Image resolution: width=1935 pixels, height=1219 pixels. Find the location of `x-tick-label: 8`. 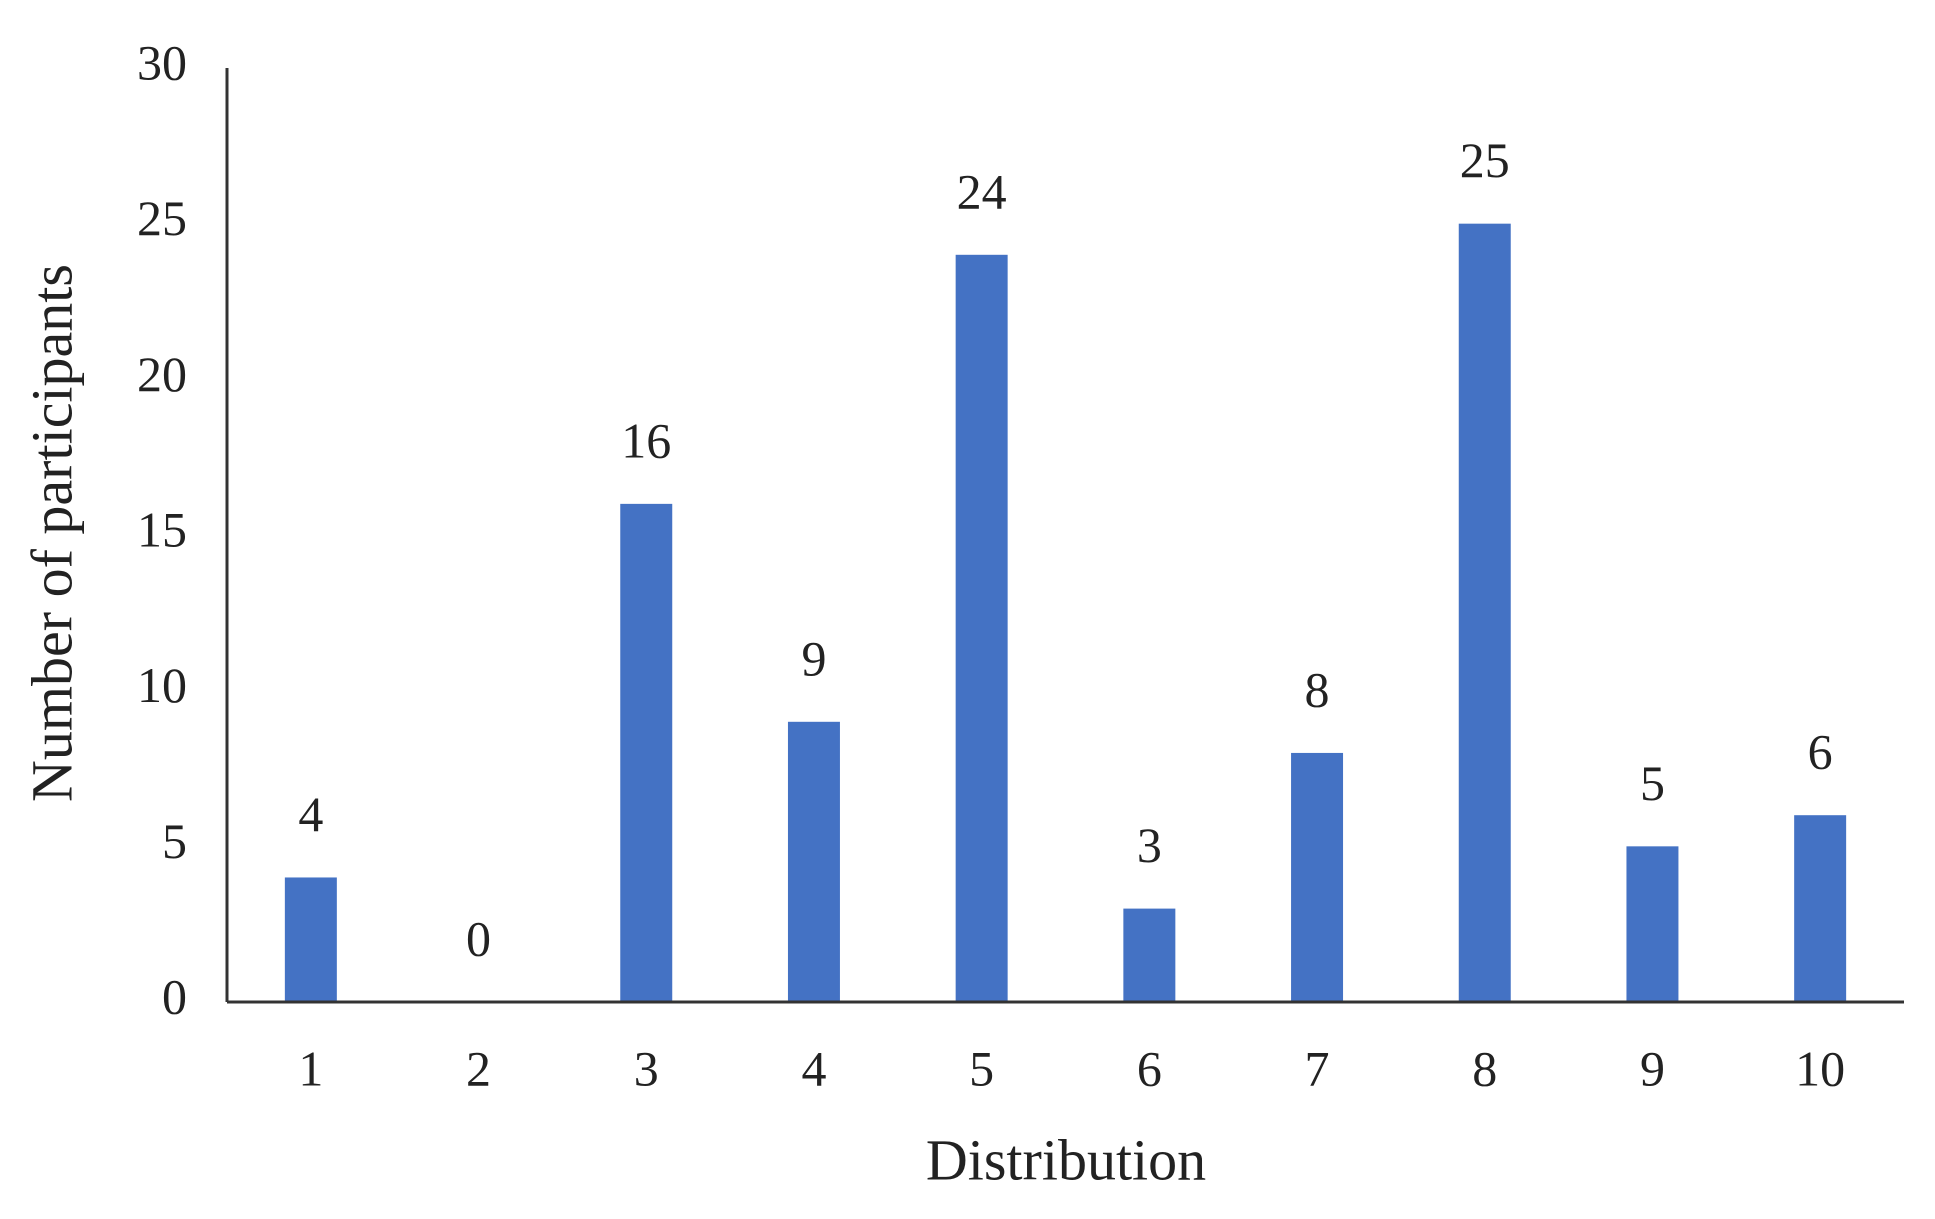

x-tick-label: 8 is located at coordinates (1484, 1068).